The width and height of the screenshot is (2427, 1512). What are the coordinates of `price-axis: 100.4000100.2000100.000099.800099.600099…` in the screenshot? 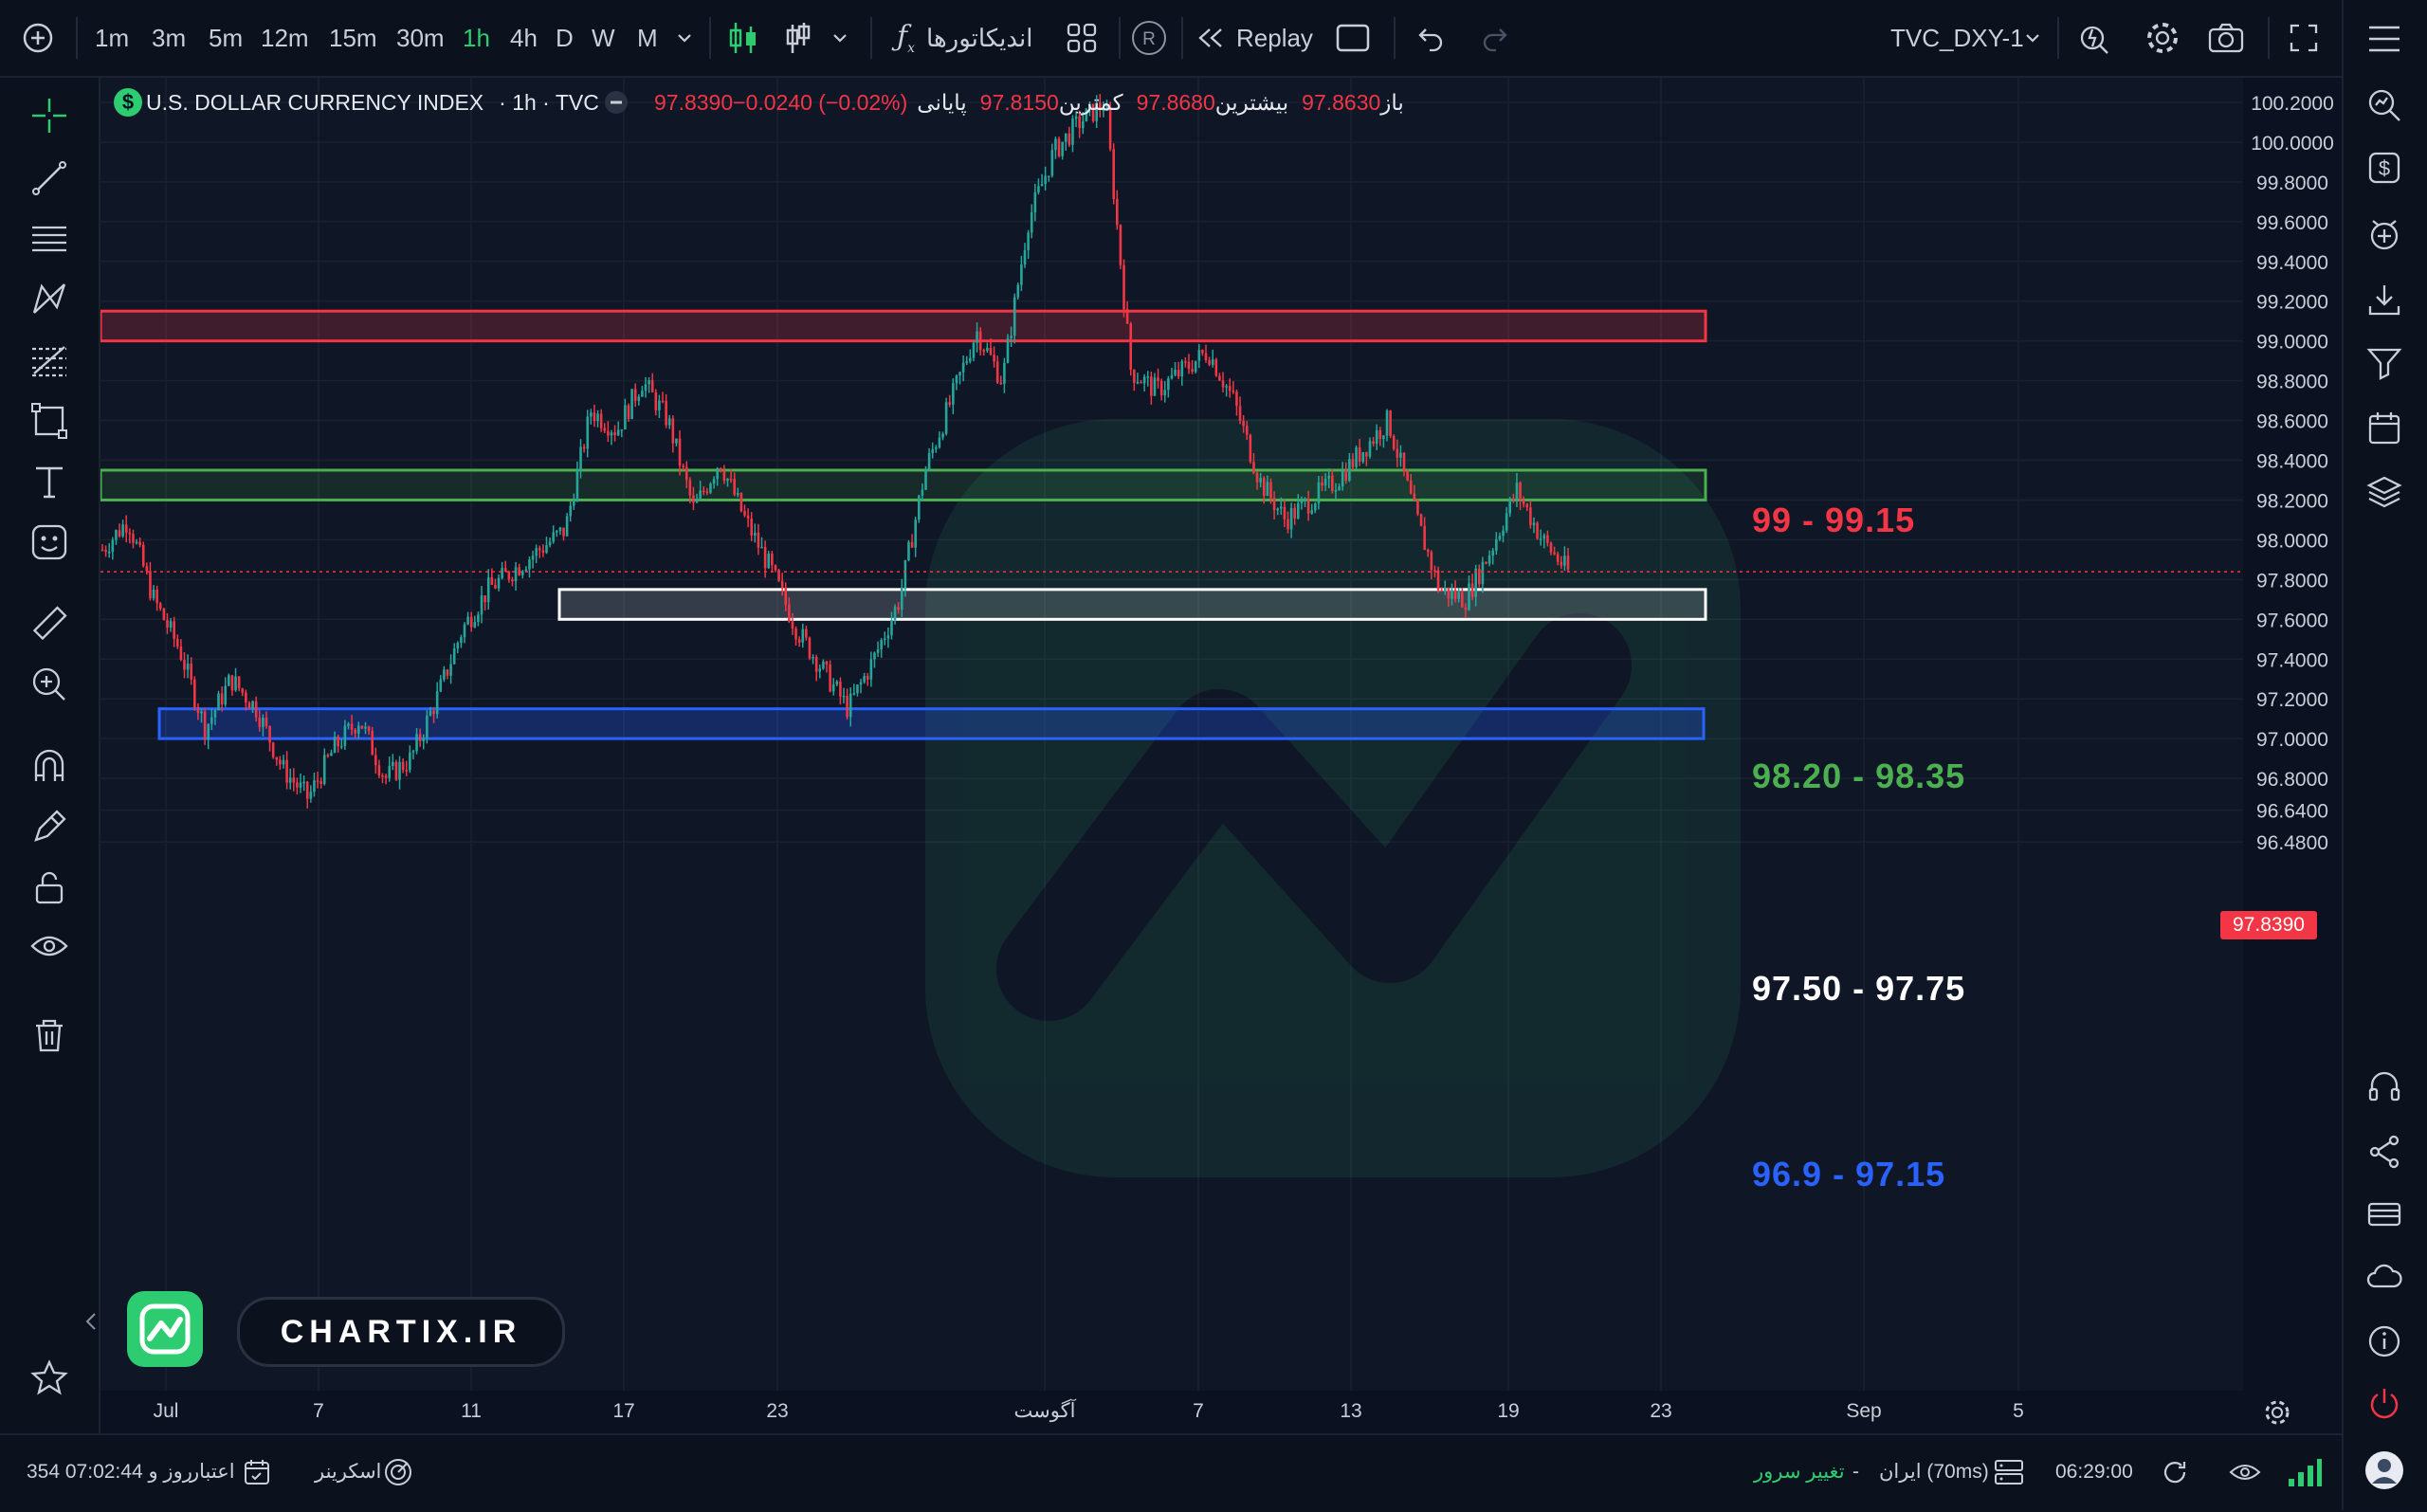 It's located at (2292, 735).